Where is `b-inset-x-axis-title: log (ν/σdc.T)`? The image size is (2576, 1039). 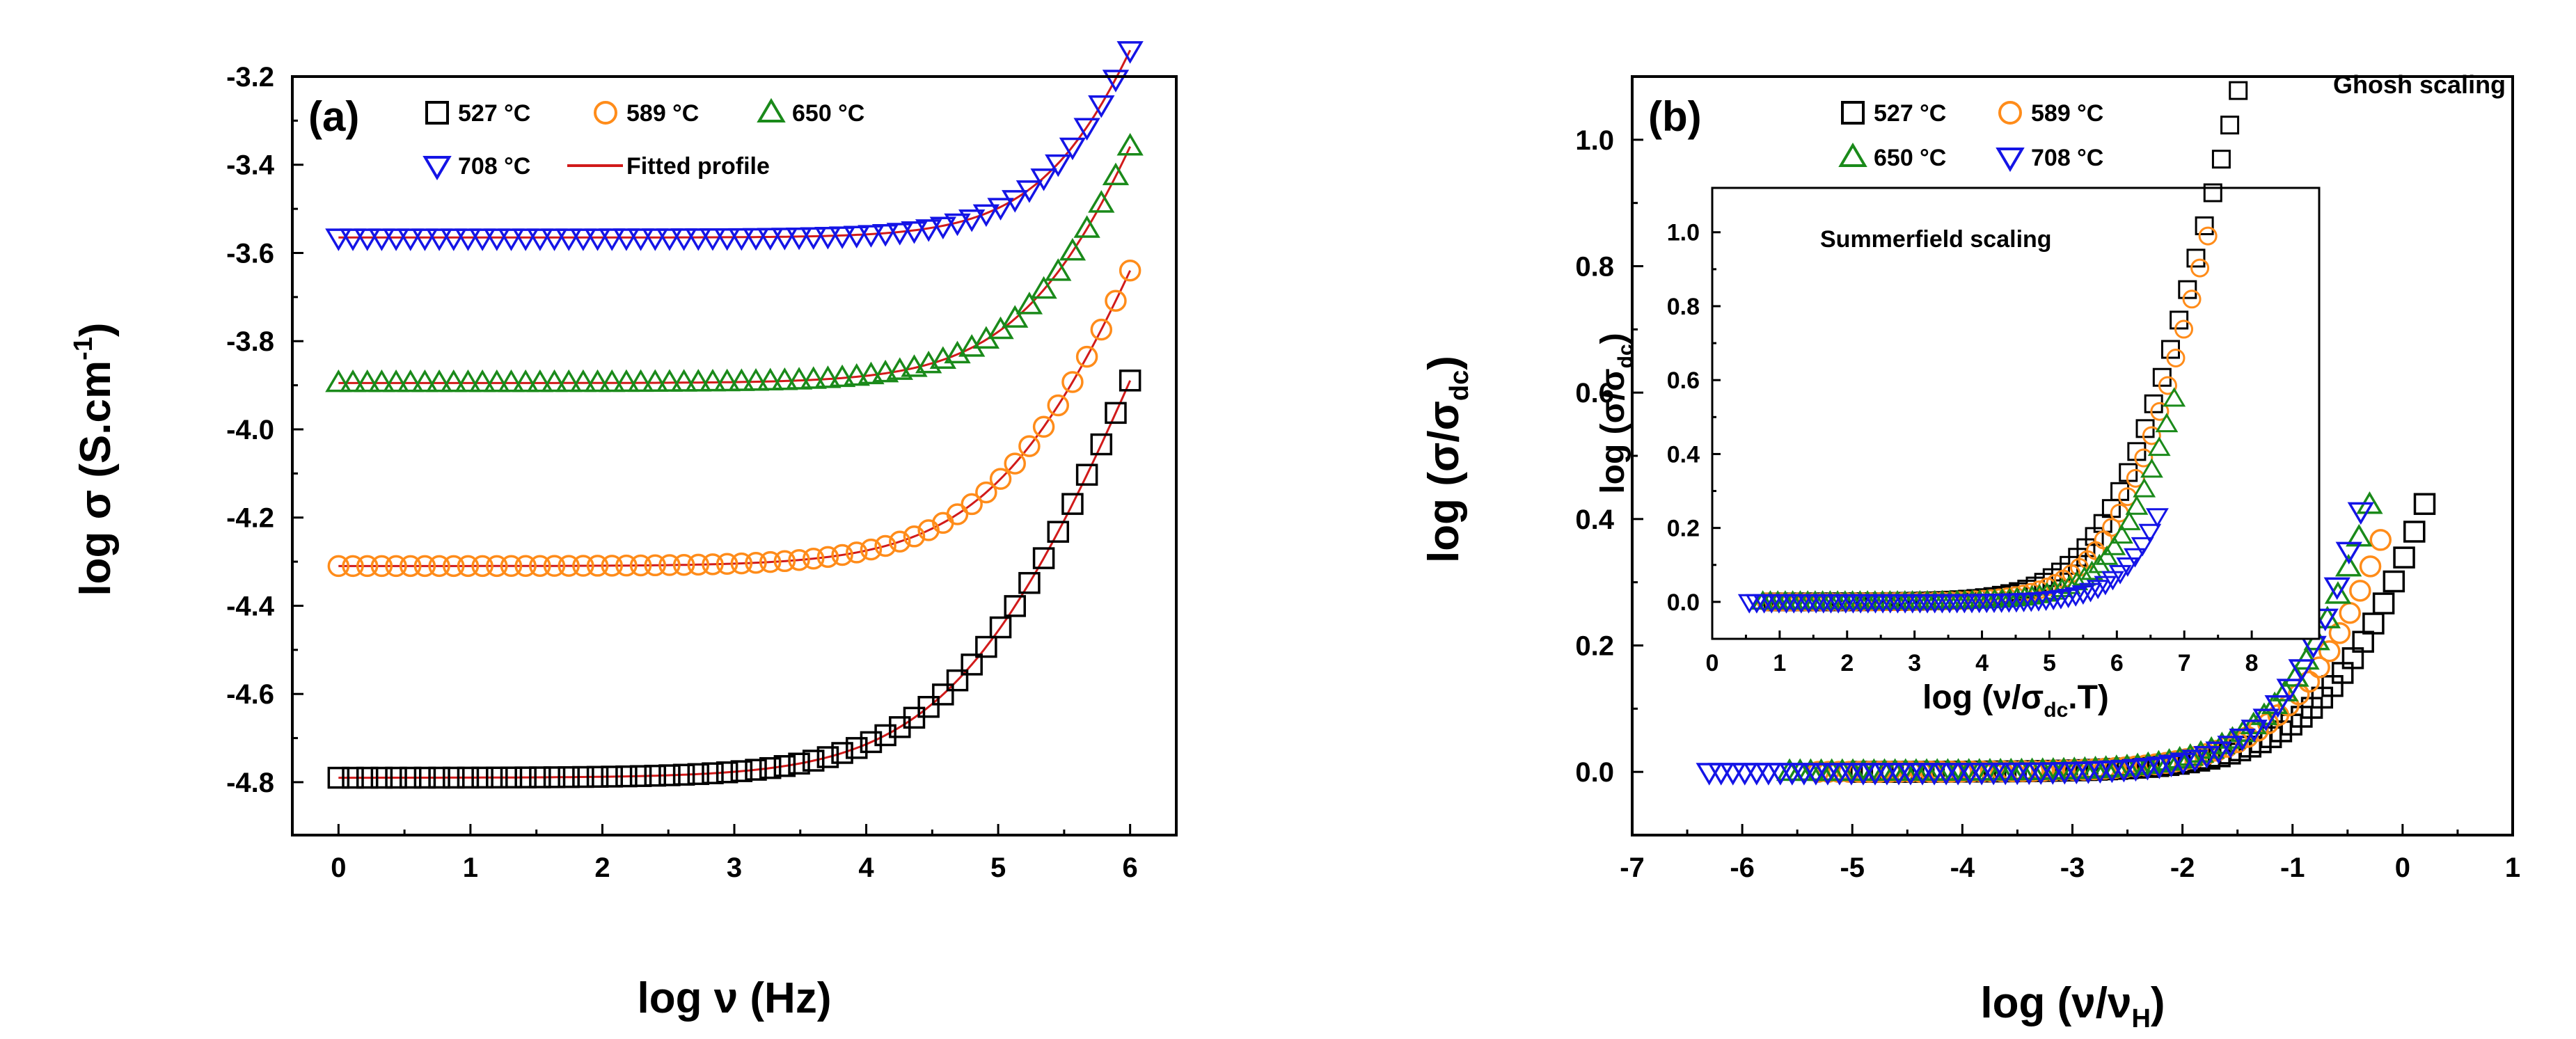 b-inset-x-axis-title: log (ν/σdc.T) is located at coordinates (2015, 700).